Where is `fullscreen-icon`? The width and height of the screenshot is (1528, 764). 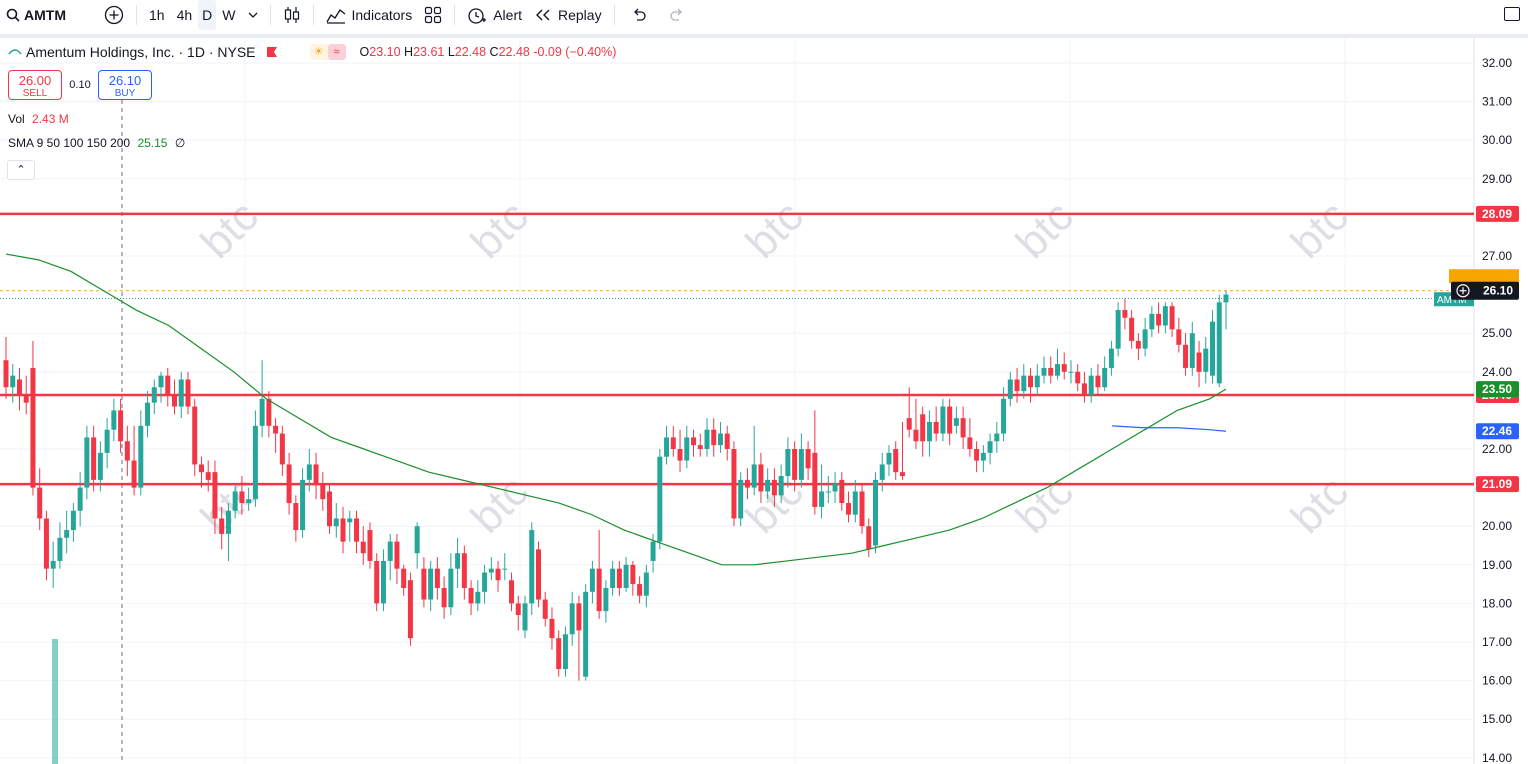 fullscreen-icon is located at coordinates (1512, 14).